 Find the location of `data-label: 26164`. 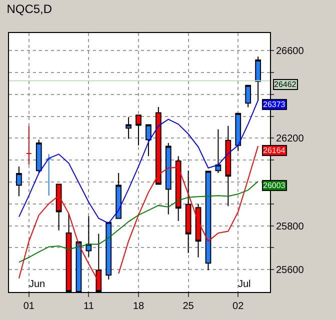

data-label: 26164 is located at coordinates (274, 150).